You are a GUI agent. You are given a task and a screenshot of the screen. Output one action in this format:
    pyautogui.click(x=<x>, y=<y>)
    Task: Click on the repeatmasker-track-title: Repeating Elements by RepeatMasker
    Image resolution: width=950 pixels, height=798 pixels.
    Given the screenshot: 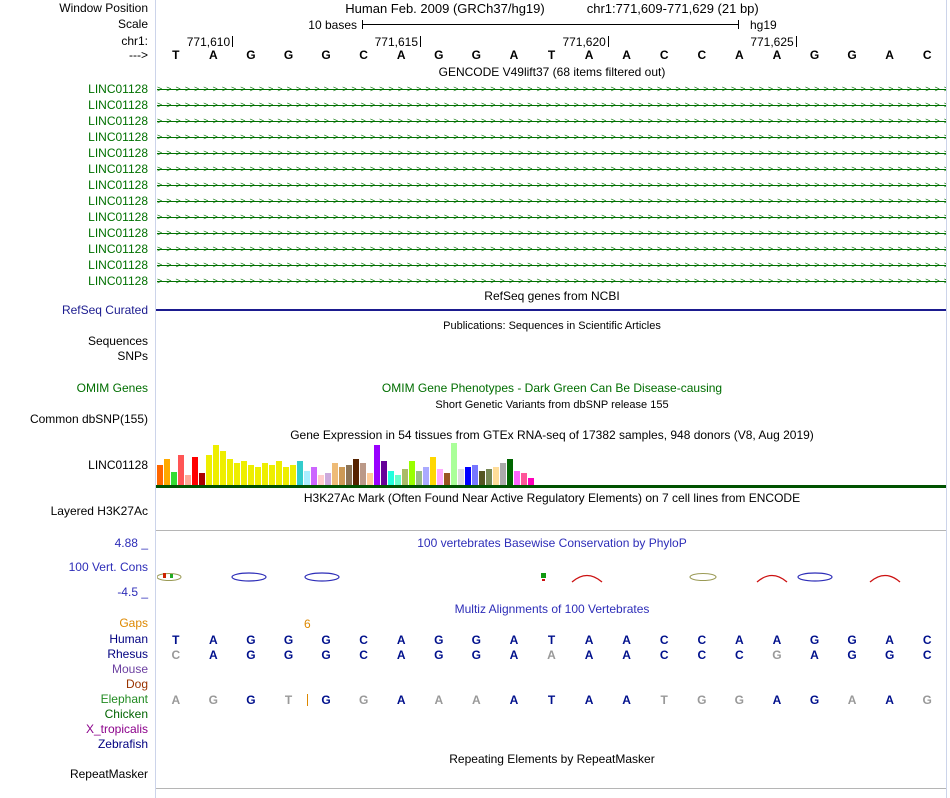 What is the action you would take?
    pyautogui.click(x=552, y=759)
    